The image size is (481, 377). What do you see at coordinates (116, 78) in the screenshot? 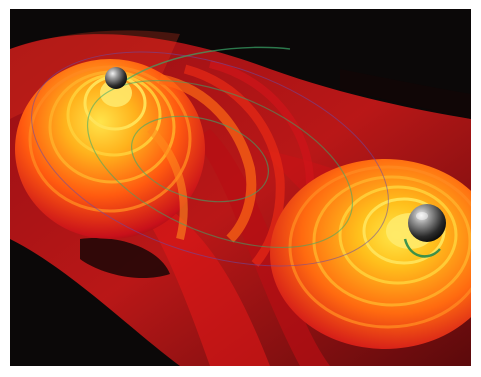
I see `black-hole-top-left` at bounding box center [116, 78].